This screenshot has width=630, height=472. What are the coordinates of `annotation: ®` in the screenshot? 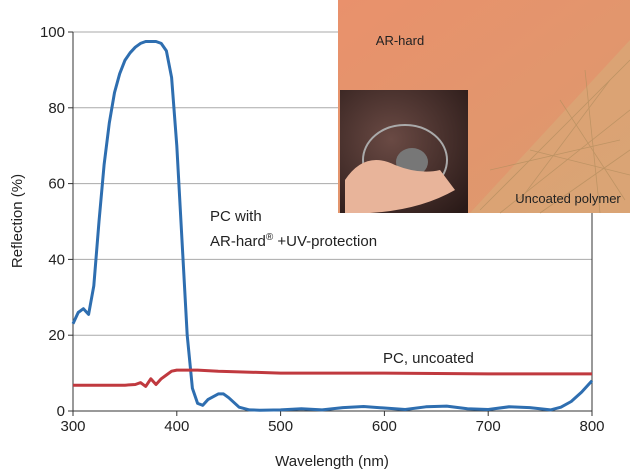 It's located at (270, 237).